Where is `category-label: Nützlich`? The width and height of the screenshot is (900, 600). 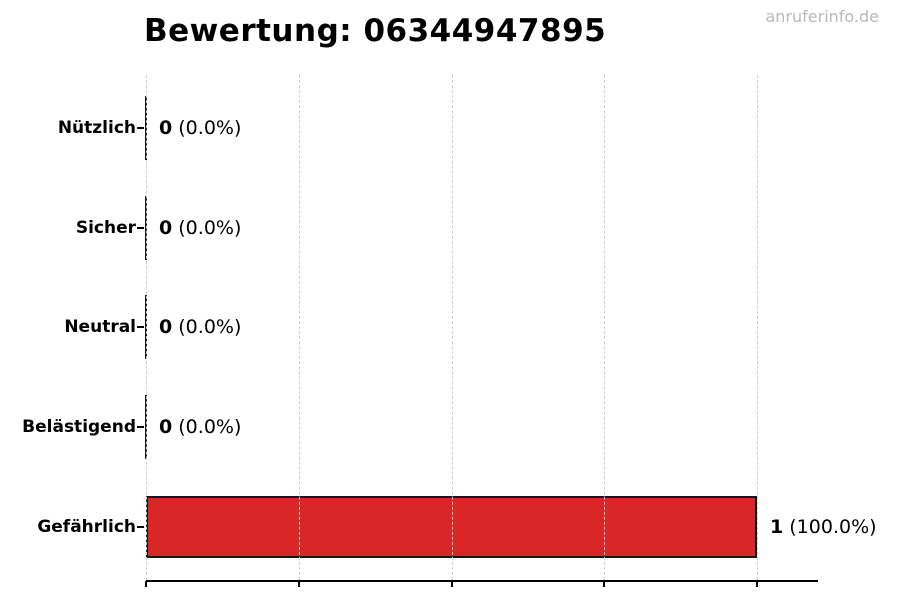 category-label: Nützlich is located at coordinates (96, 128).